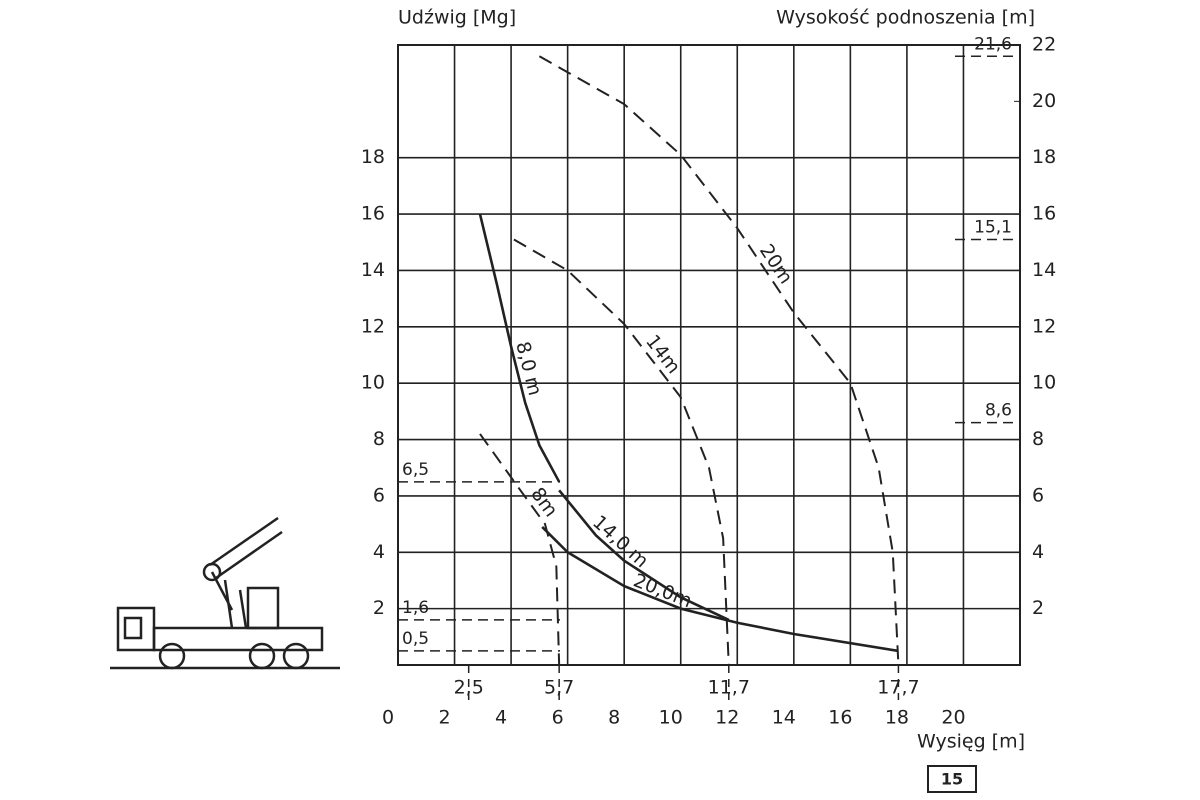 The image size is (1200, 800). I want to click on series-label: 20,0m, so click(662, 590).